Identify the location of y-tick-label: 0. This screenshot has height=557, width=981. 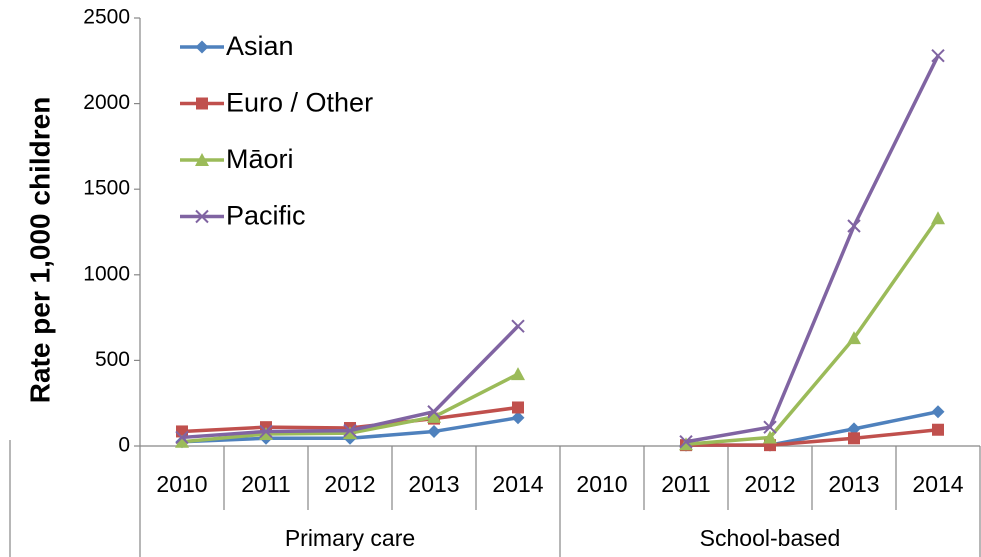
(124, 445).